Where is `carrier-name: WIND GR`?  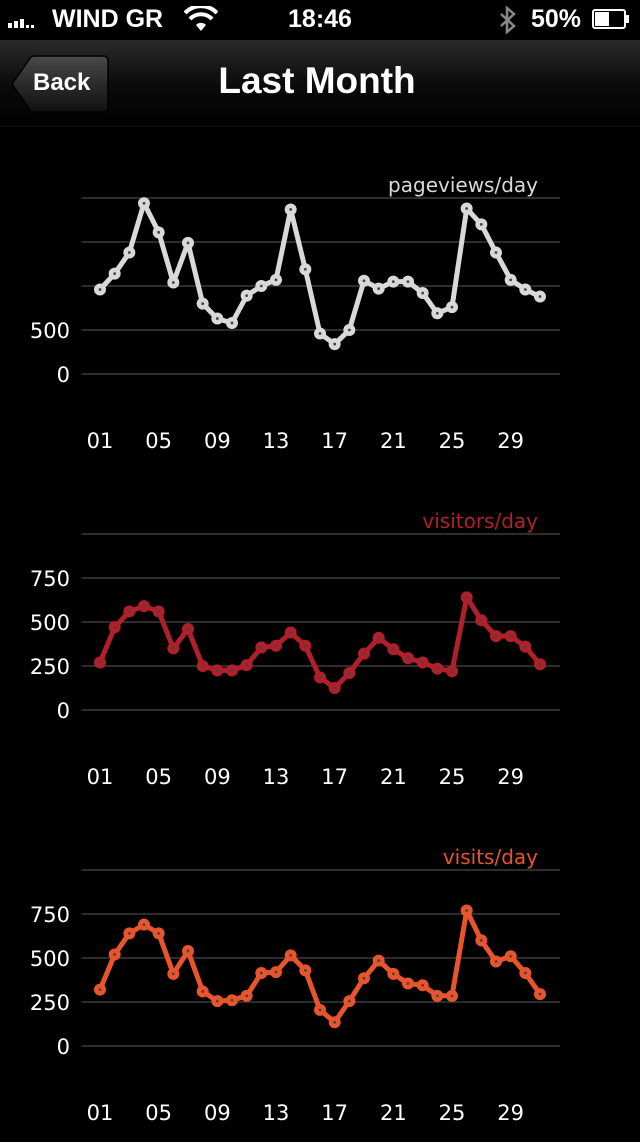 carrier-name: WIND GR is located at coordinates (108, 19).